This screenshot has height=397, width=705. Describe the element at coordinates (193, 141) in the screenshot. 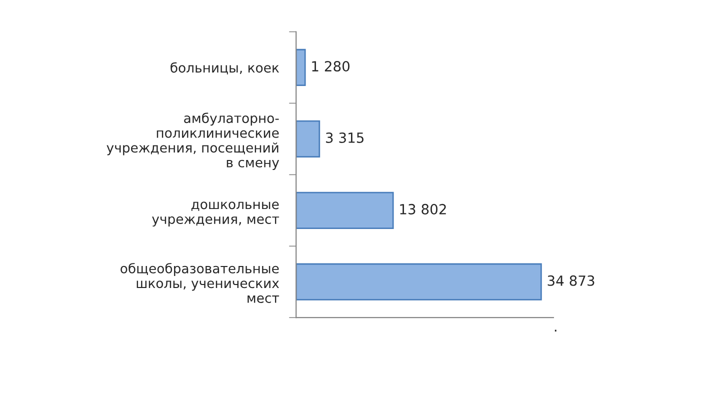

I see `y-tick-label: амбулаторно- поликлинические учреждения, посещений в смену` at that location.